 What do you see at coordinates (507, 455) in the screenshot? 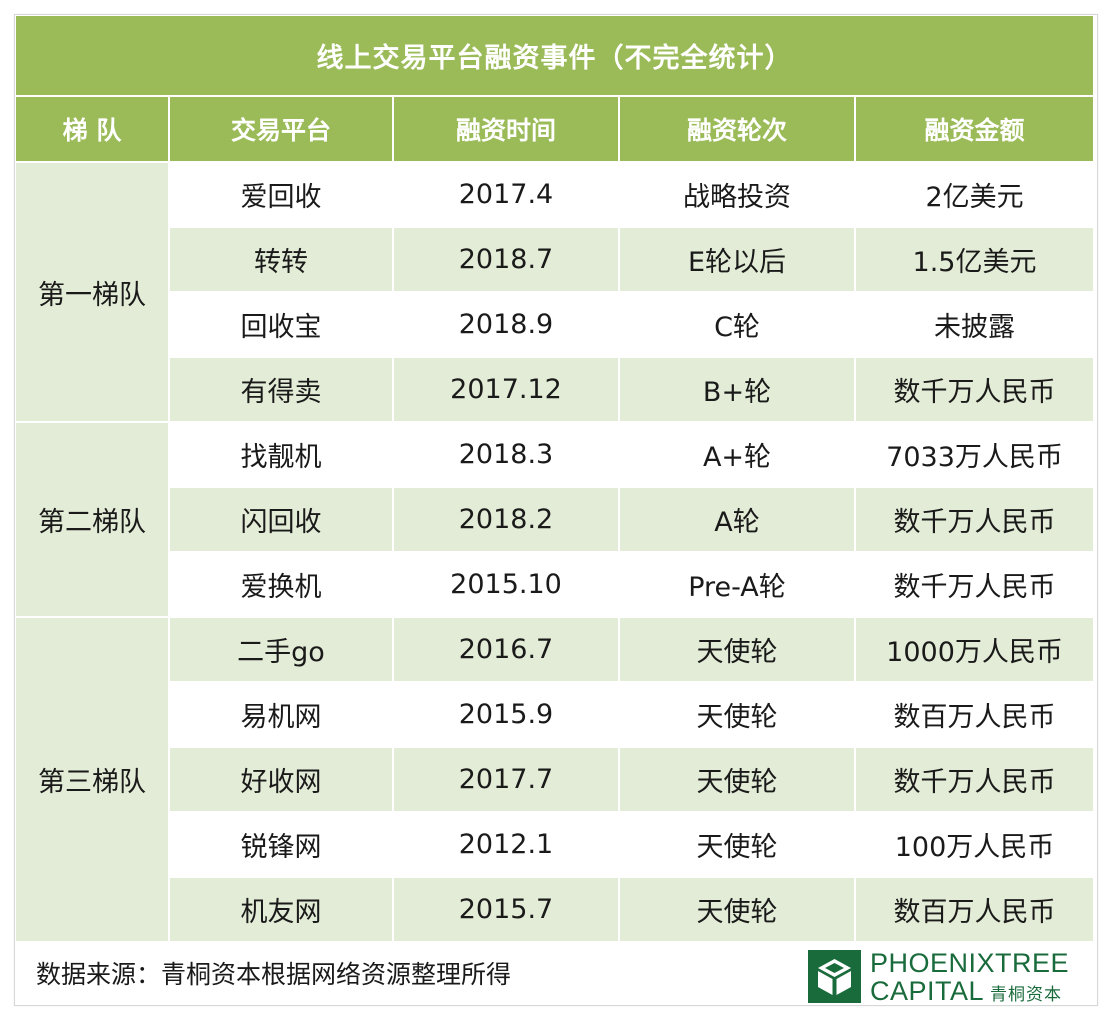
I see `time-cell: 2018.3` at bounding box center [507, 455].